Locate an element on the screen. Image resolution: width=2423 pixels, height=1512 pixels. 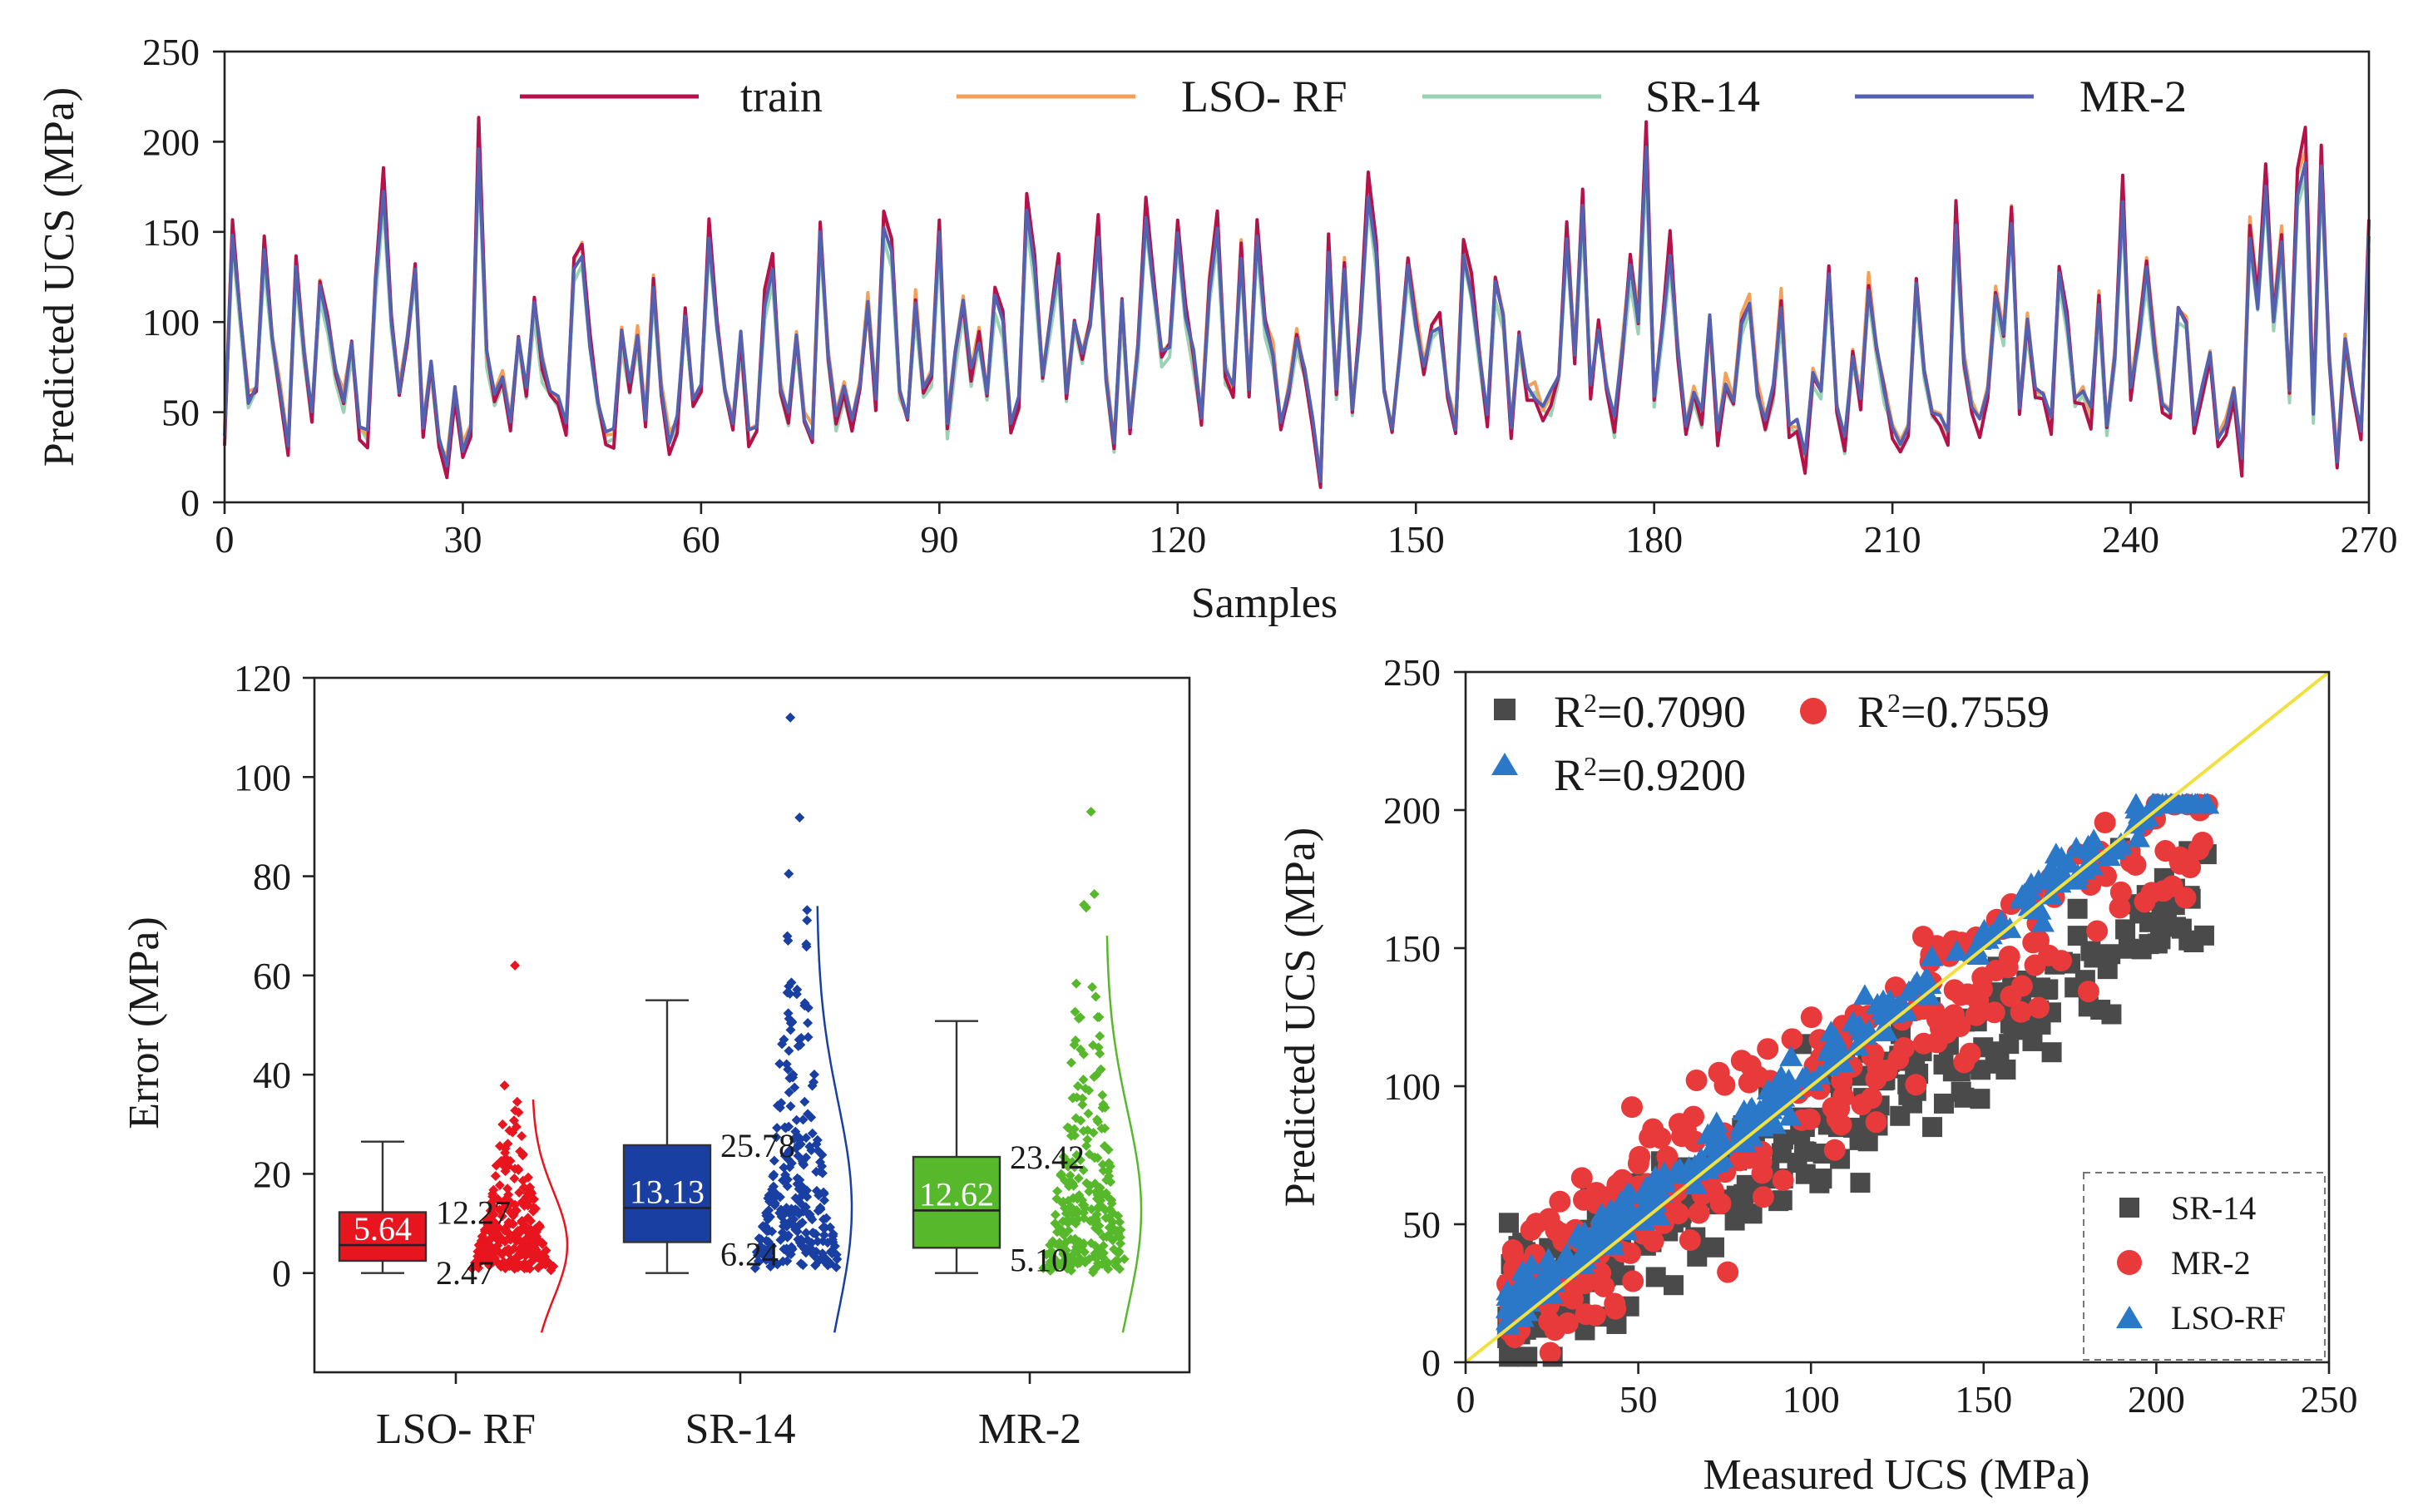
box-content is located at coordinates (740, 1022).